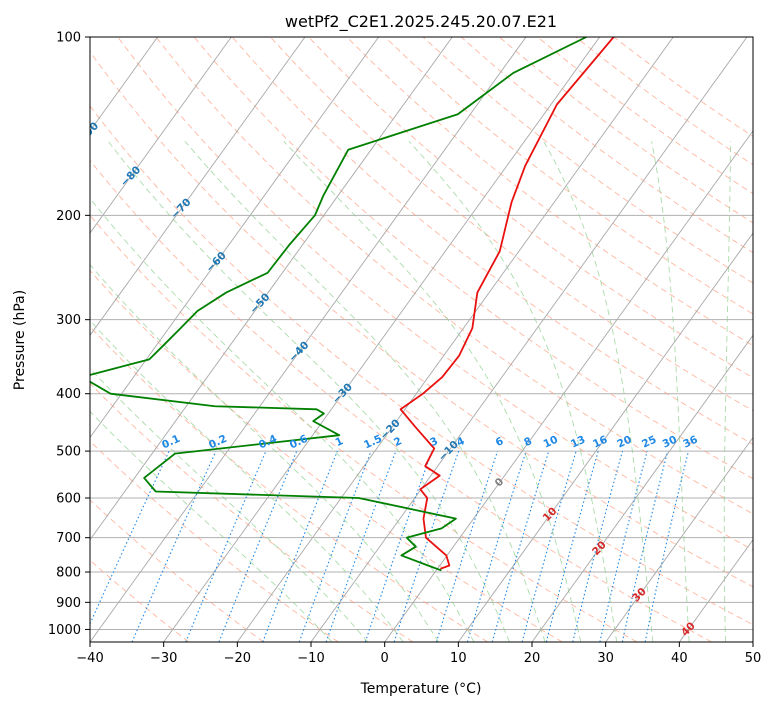 The image size is (775, 708). What do you see at coordinates (624, 442) in the screenshot?
I see `mixing-ratio-label: 20` at bounding box center [624, 442].